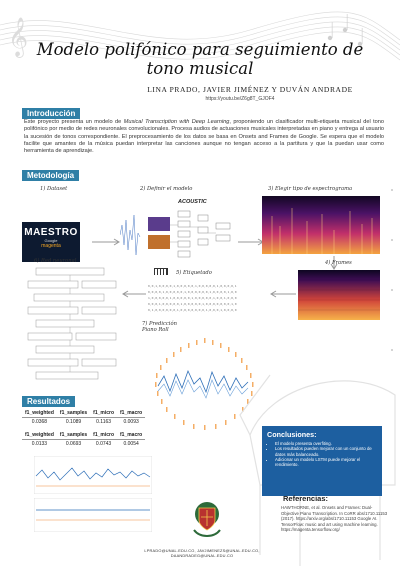 Image resolution: width=400 pixels, height=566 pixels. What do you see at coordinates (192, 202) in the screenshot?
I see `model-acoustic-label: ACOUSTIC` at bounding box center [192, 202].